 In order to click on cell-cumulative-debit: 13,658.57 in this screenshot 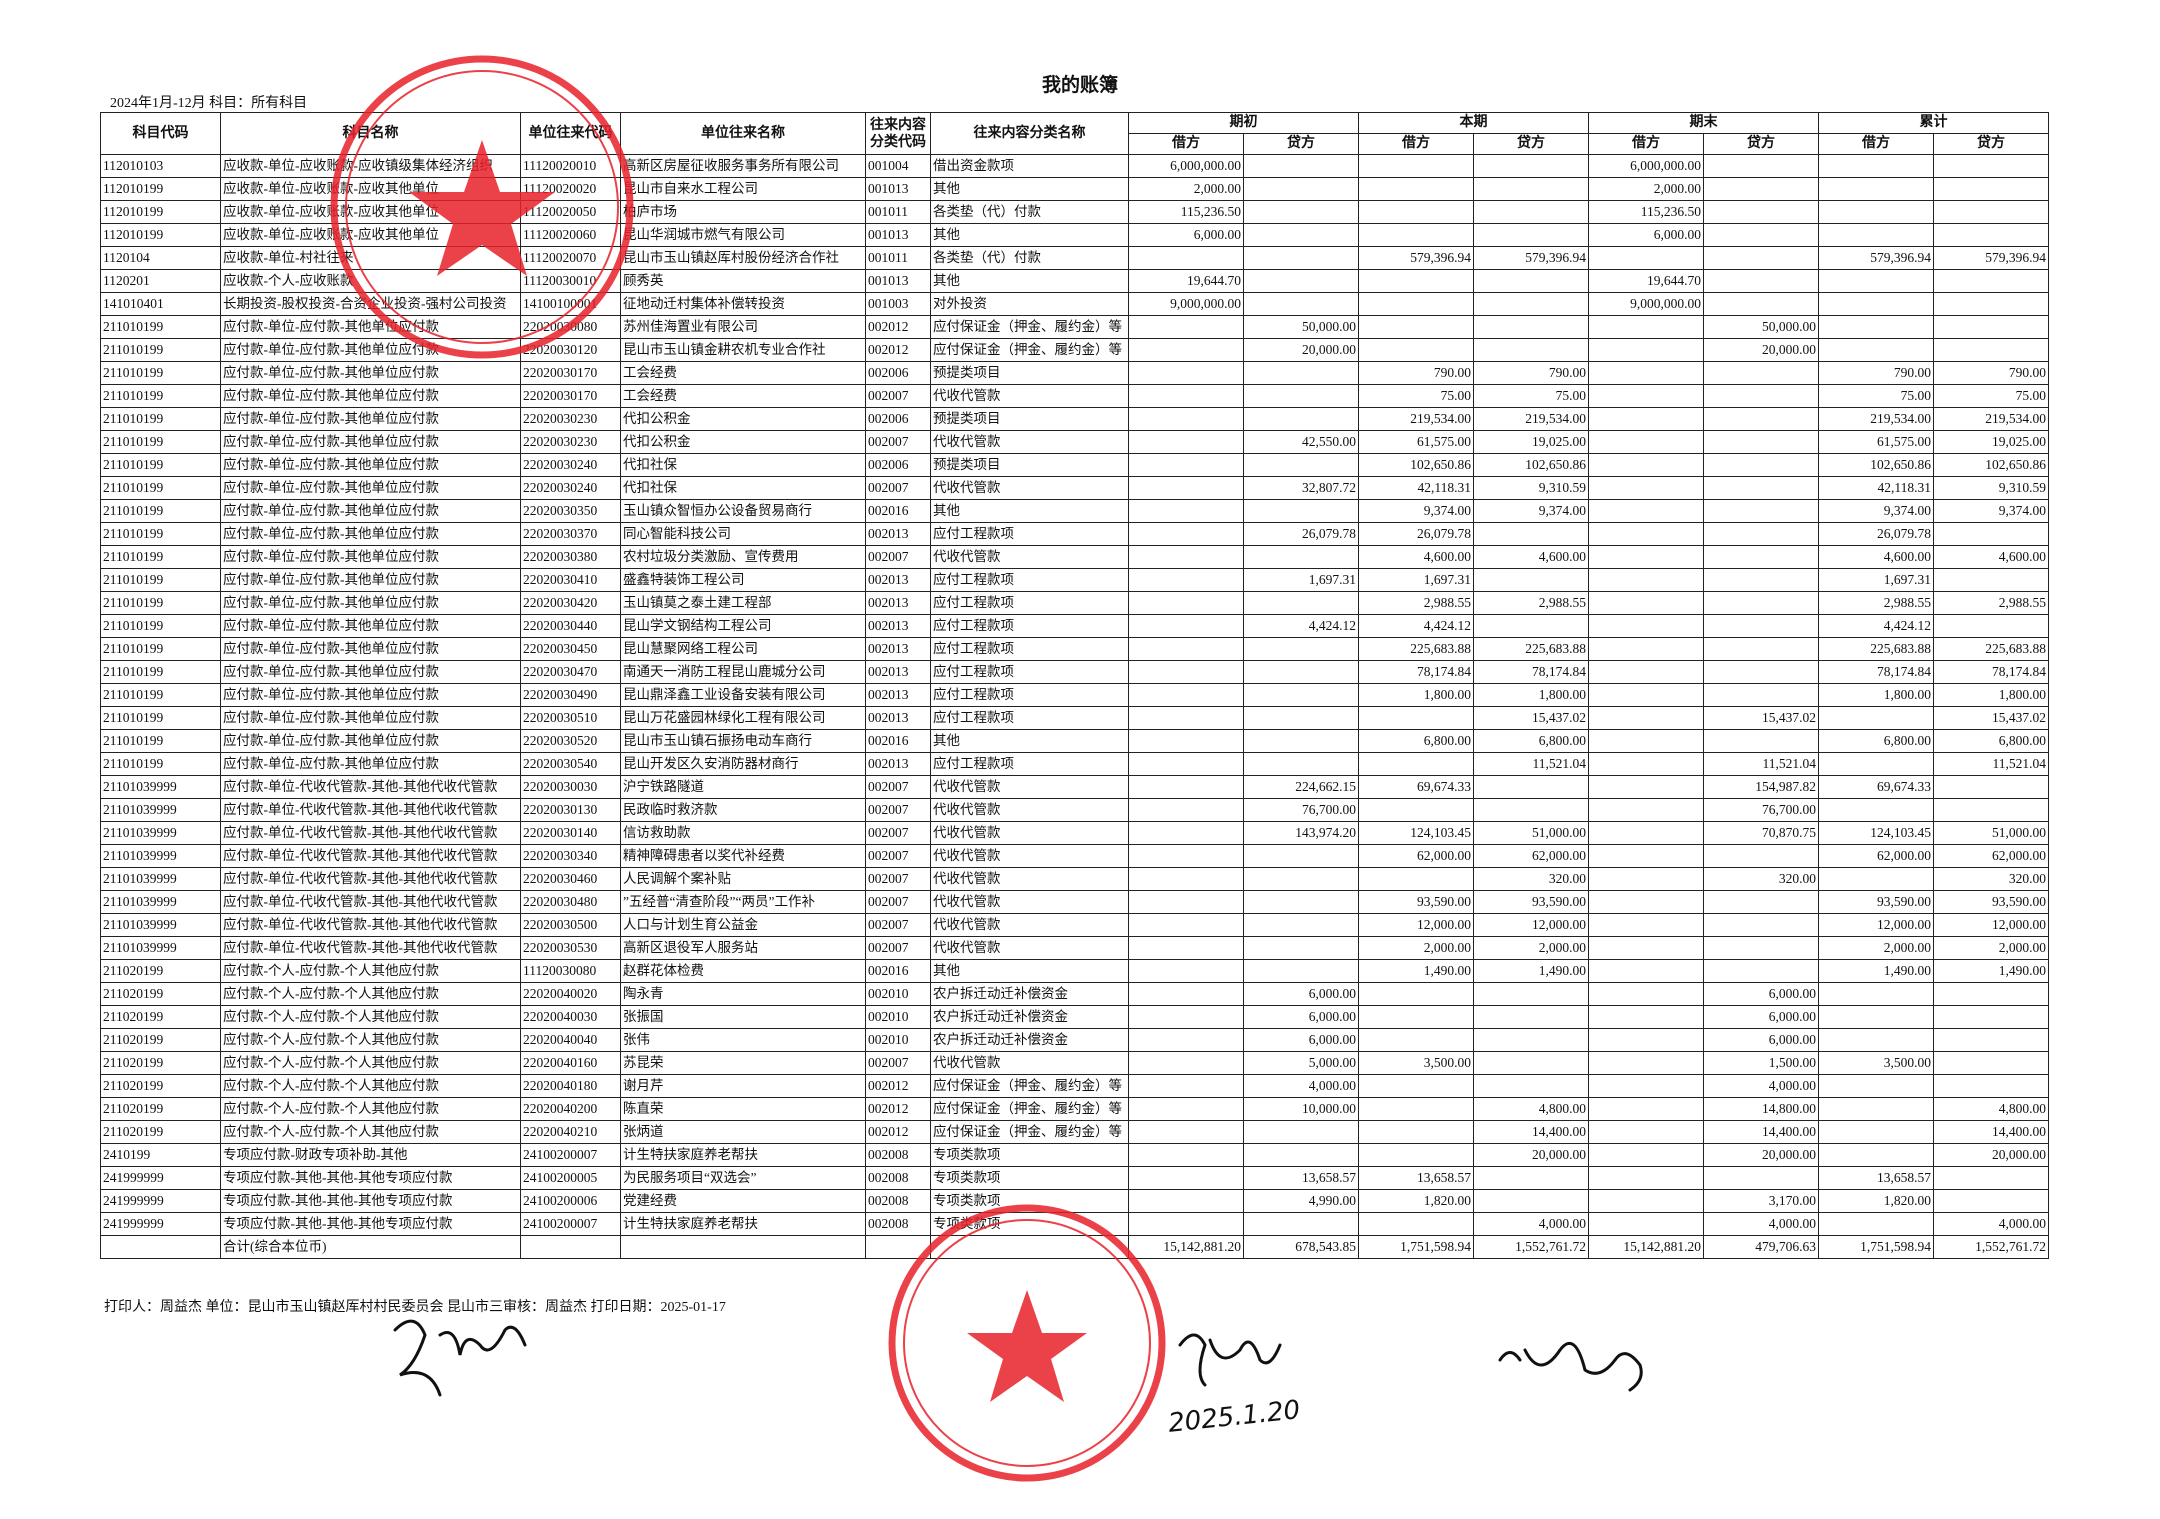, I will do `click(1876, 1178)`.